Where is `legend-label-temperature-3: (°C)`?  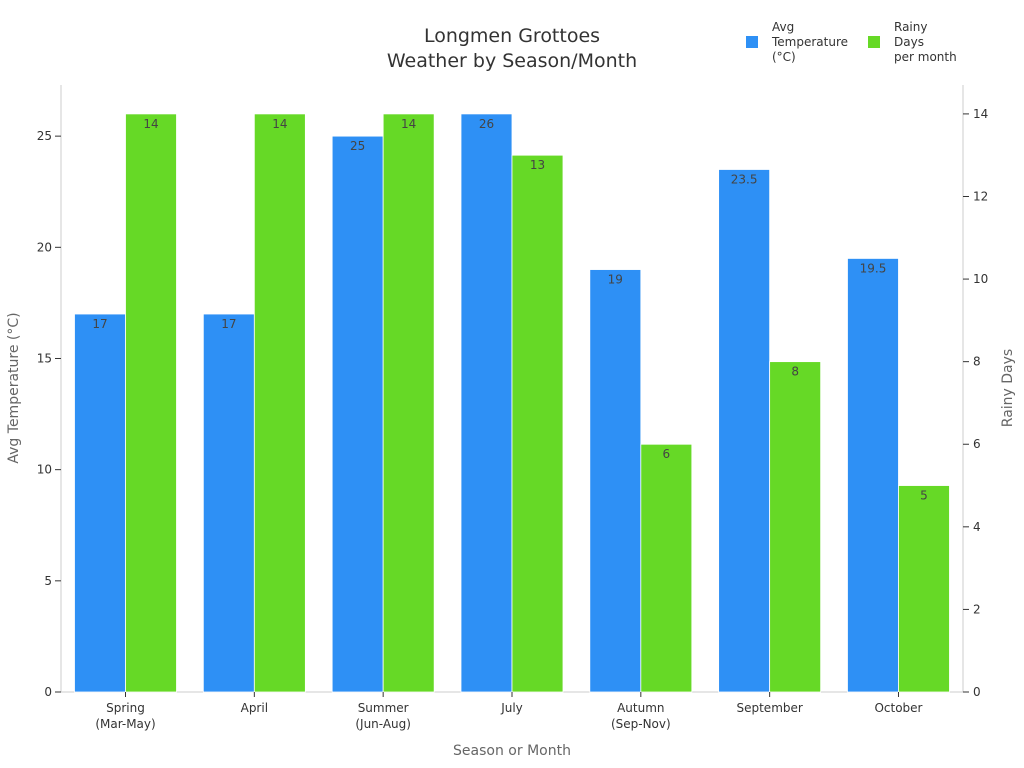 legend-label-temperature-3: (°C) is located at coordinates (784, 57).